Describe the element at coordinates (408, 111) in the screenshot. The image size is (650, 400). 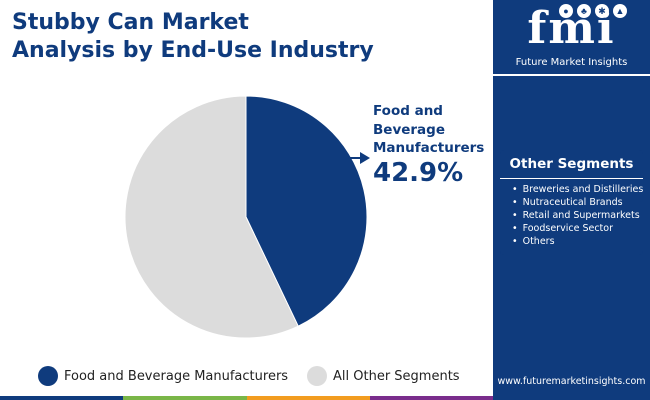
I see `callout-label-line-1: Food and` at that location.